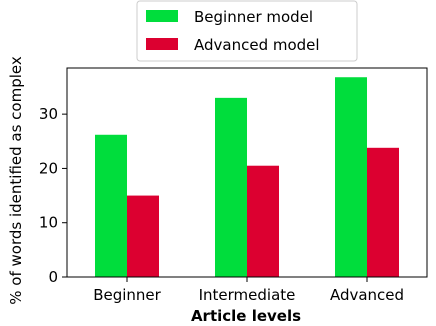  Describe the element at coordinates (253, 17) in the screenshot. I see `legend-label-beginner-model: Beginner model` at that location.